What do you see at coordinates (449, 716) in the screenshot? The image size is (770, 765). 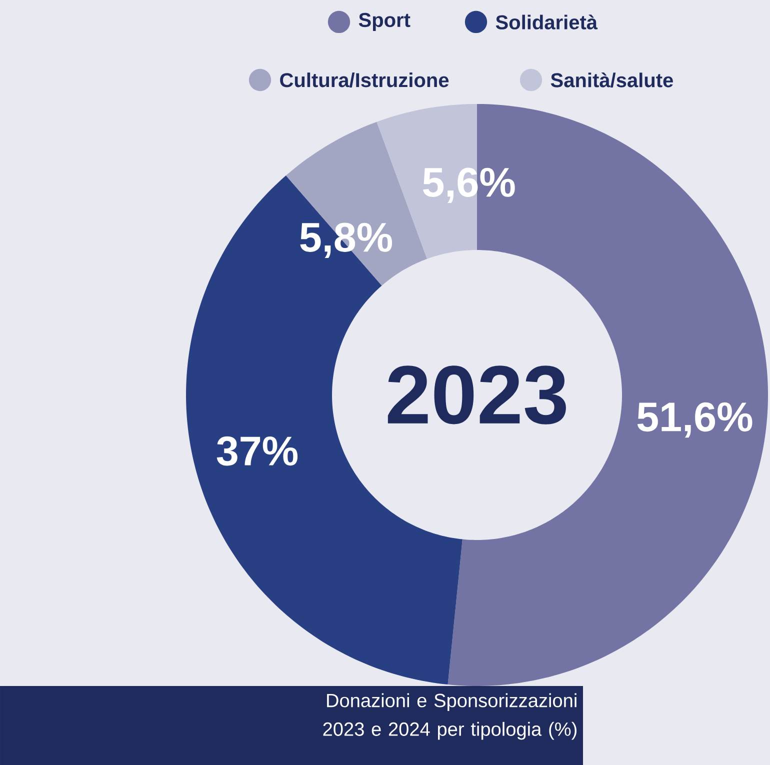 I see `text: Donazioni e Sponsorizzazioni 2023 e 2024 per tipologia (%)` at bounding box center [449, 716].